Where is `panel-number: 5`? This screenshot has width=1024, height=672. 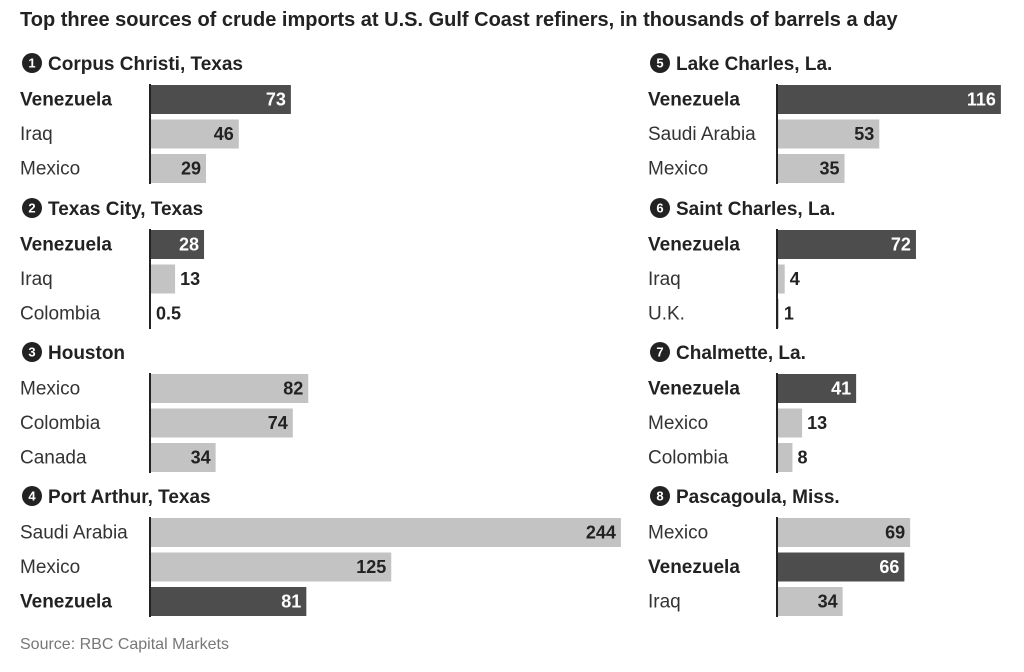 panel-number: 5 is located at coordinates (659, 63).